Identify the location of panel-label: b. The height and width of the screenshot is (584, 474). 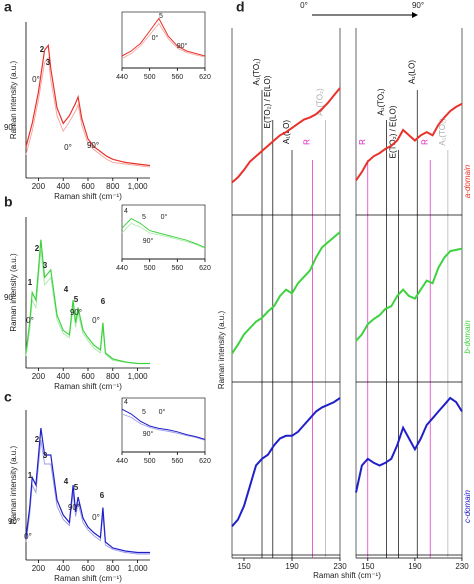
(8, 202).